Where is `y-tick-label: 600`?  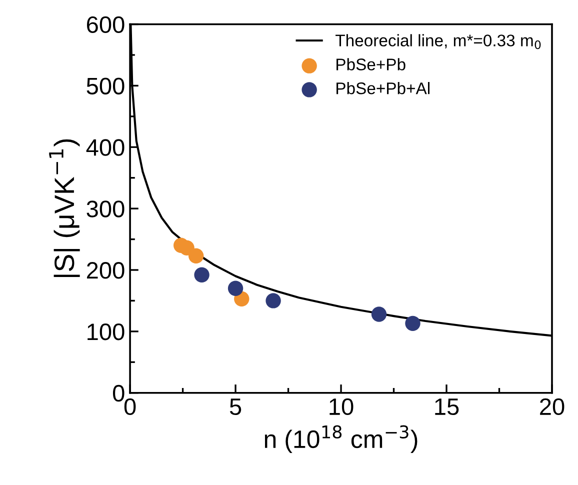 y-tick-label: 600 is located at coordinates (105, 25).